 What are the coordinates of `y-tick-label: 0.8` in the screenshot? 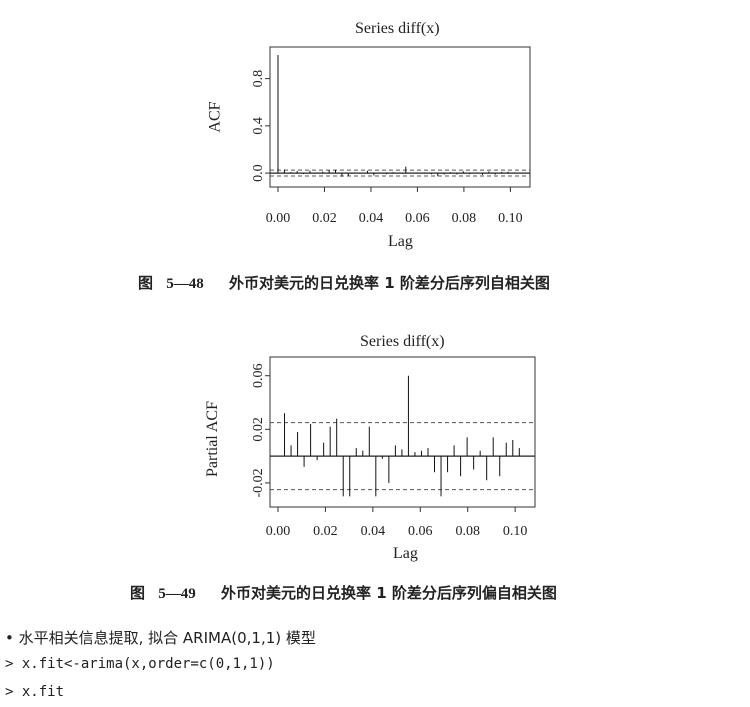 It's located at (258, 79).